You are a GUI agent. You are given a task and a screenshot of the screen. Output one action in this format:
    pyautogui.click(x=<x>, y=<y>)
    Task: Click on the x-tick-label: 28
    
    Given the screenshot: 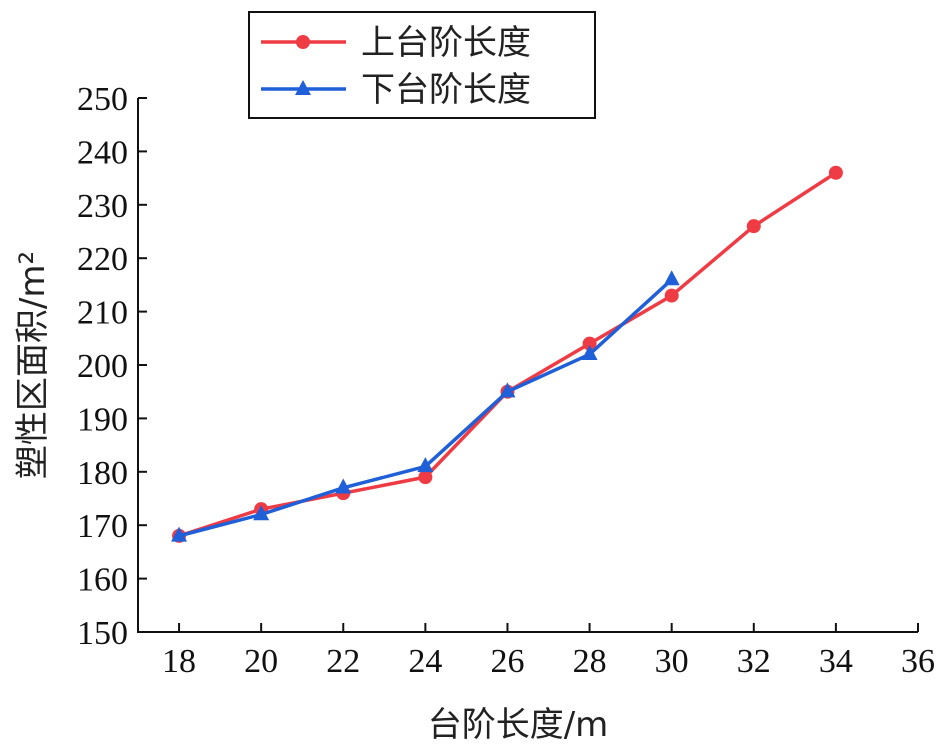 What is the action you would take?
    pyautogui.click(x=590, y=661)
    